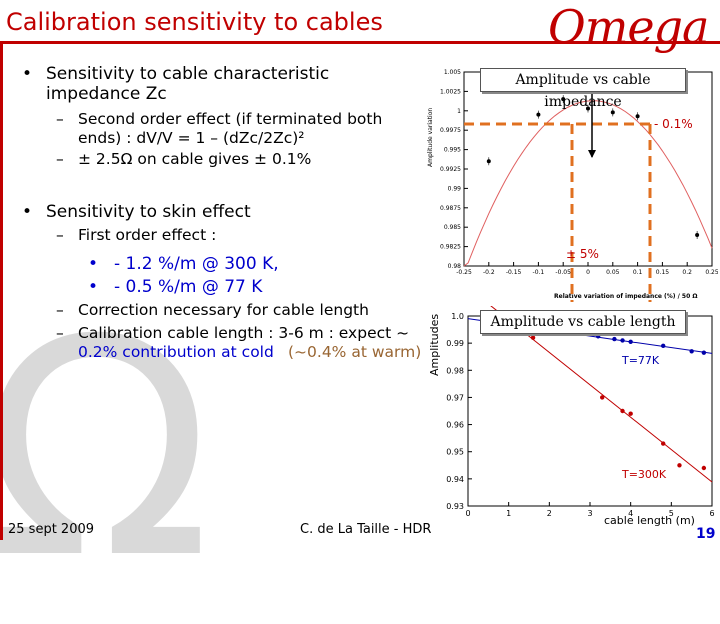 The width and height of the screenshot is (720, 624). I want to click on x-tick-label: 6, so click(711, 513).